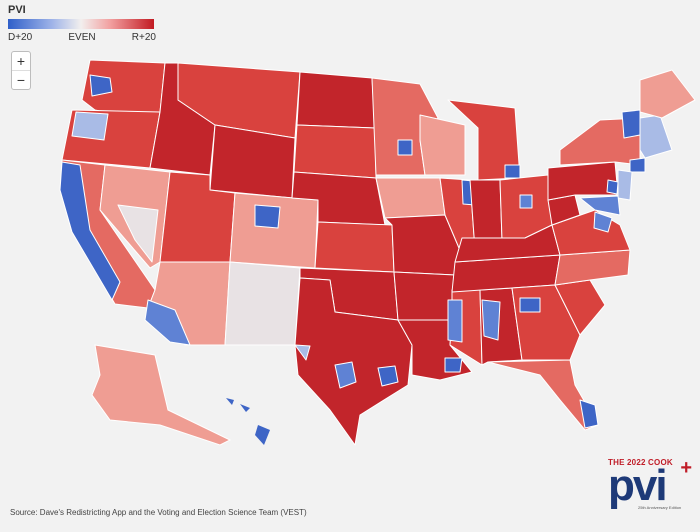  Describe the element at coordinates (335, 151) in the screenshot. I see `state-south-dakota` at that location.